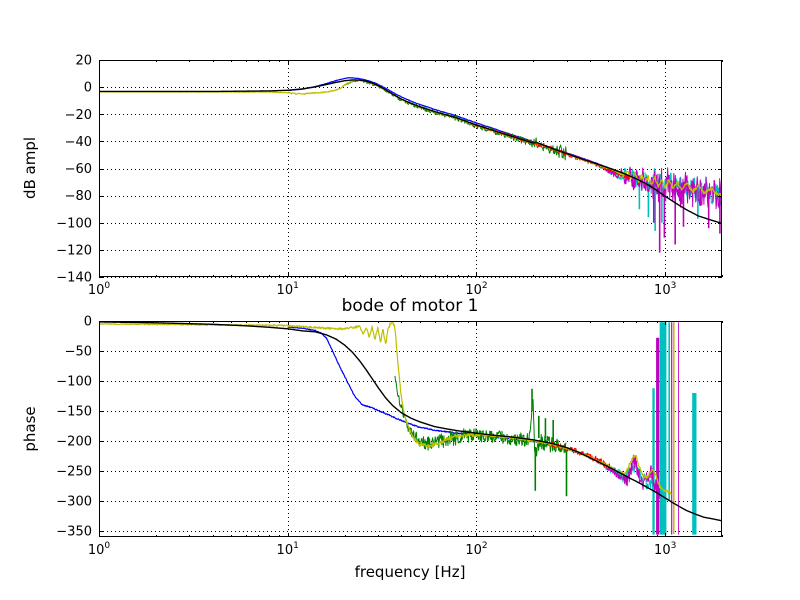  Describe the element at coordinates (74, 532) in the screenshot. I see `phase-y-tick-label: −350` at that location.